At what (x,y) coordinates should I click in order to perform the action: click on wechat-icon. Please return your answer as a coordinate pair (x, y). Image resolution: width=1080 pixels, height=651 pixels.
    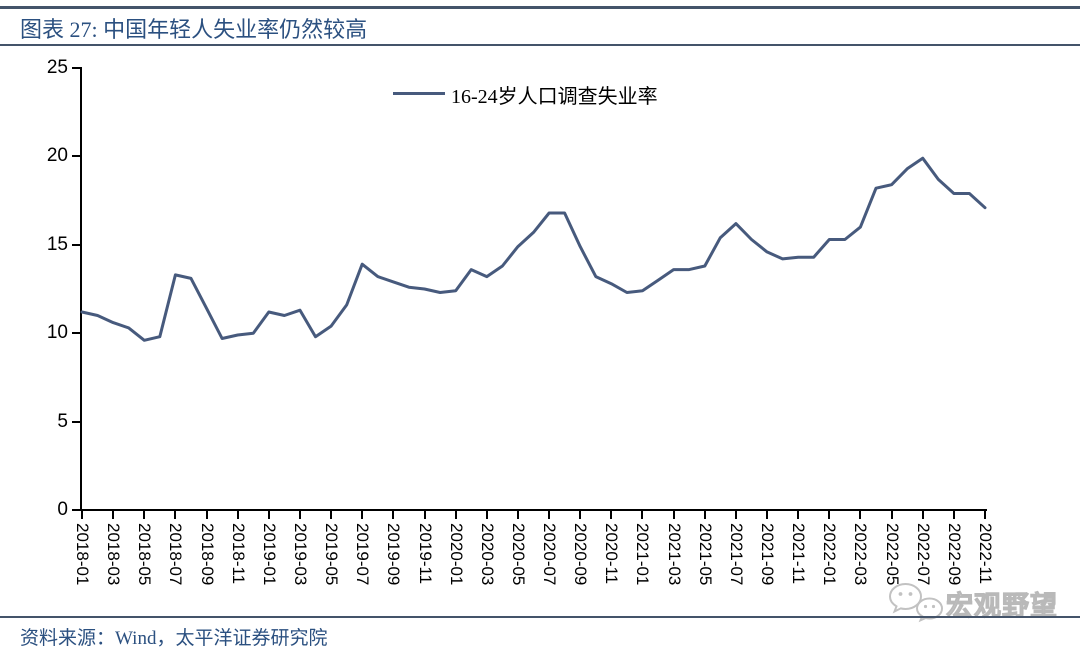
    Looking at the image, I should click on (916, 602).